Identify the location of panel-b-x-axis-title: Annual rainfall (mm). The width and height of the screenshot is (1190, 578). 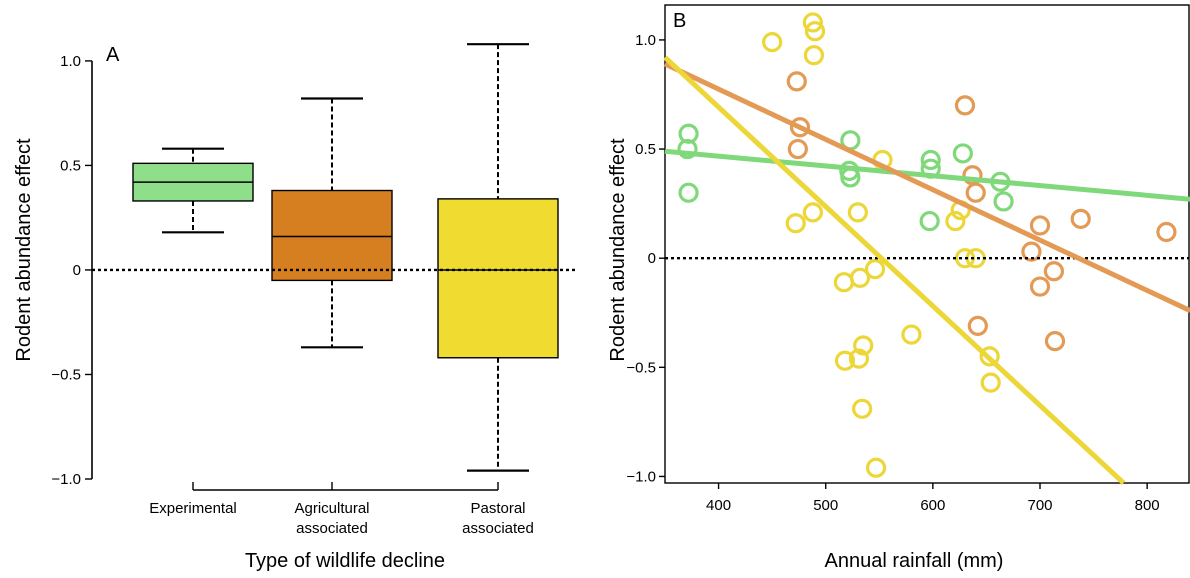
(914, 561).